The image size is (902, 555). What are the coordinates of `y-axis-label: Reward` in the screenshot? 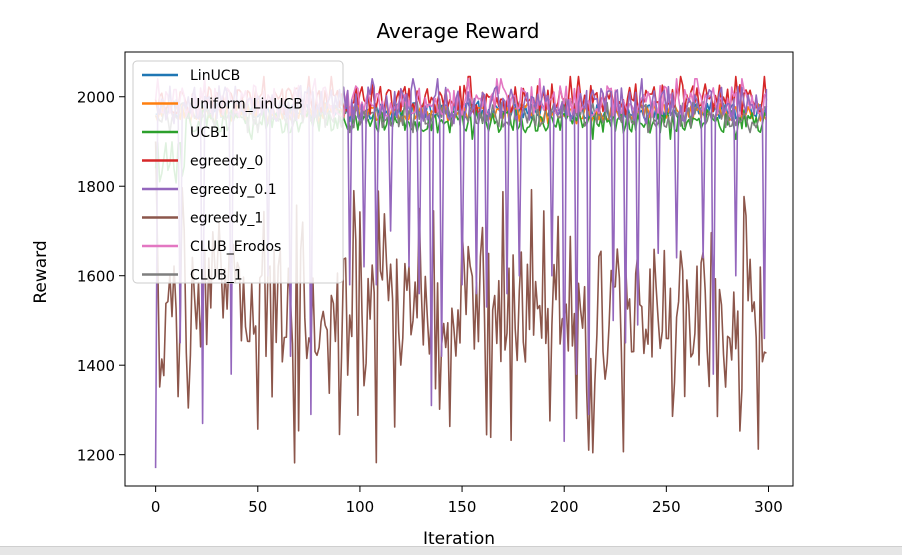 It's located at (41, 271).